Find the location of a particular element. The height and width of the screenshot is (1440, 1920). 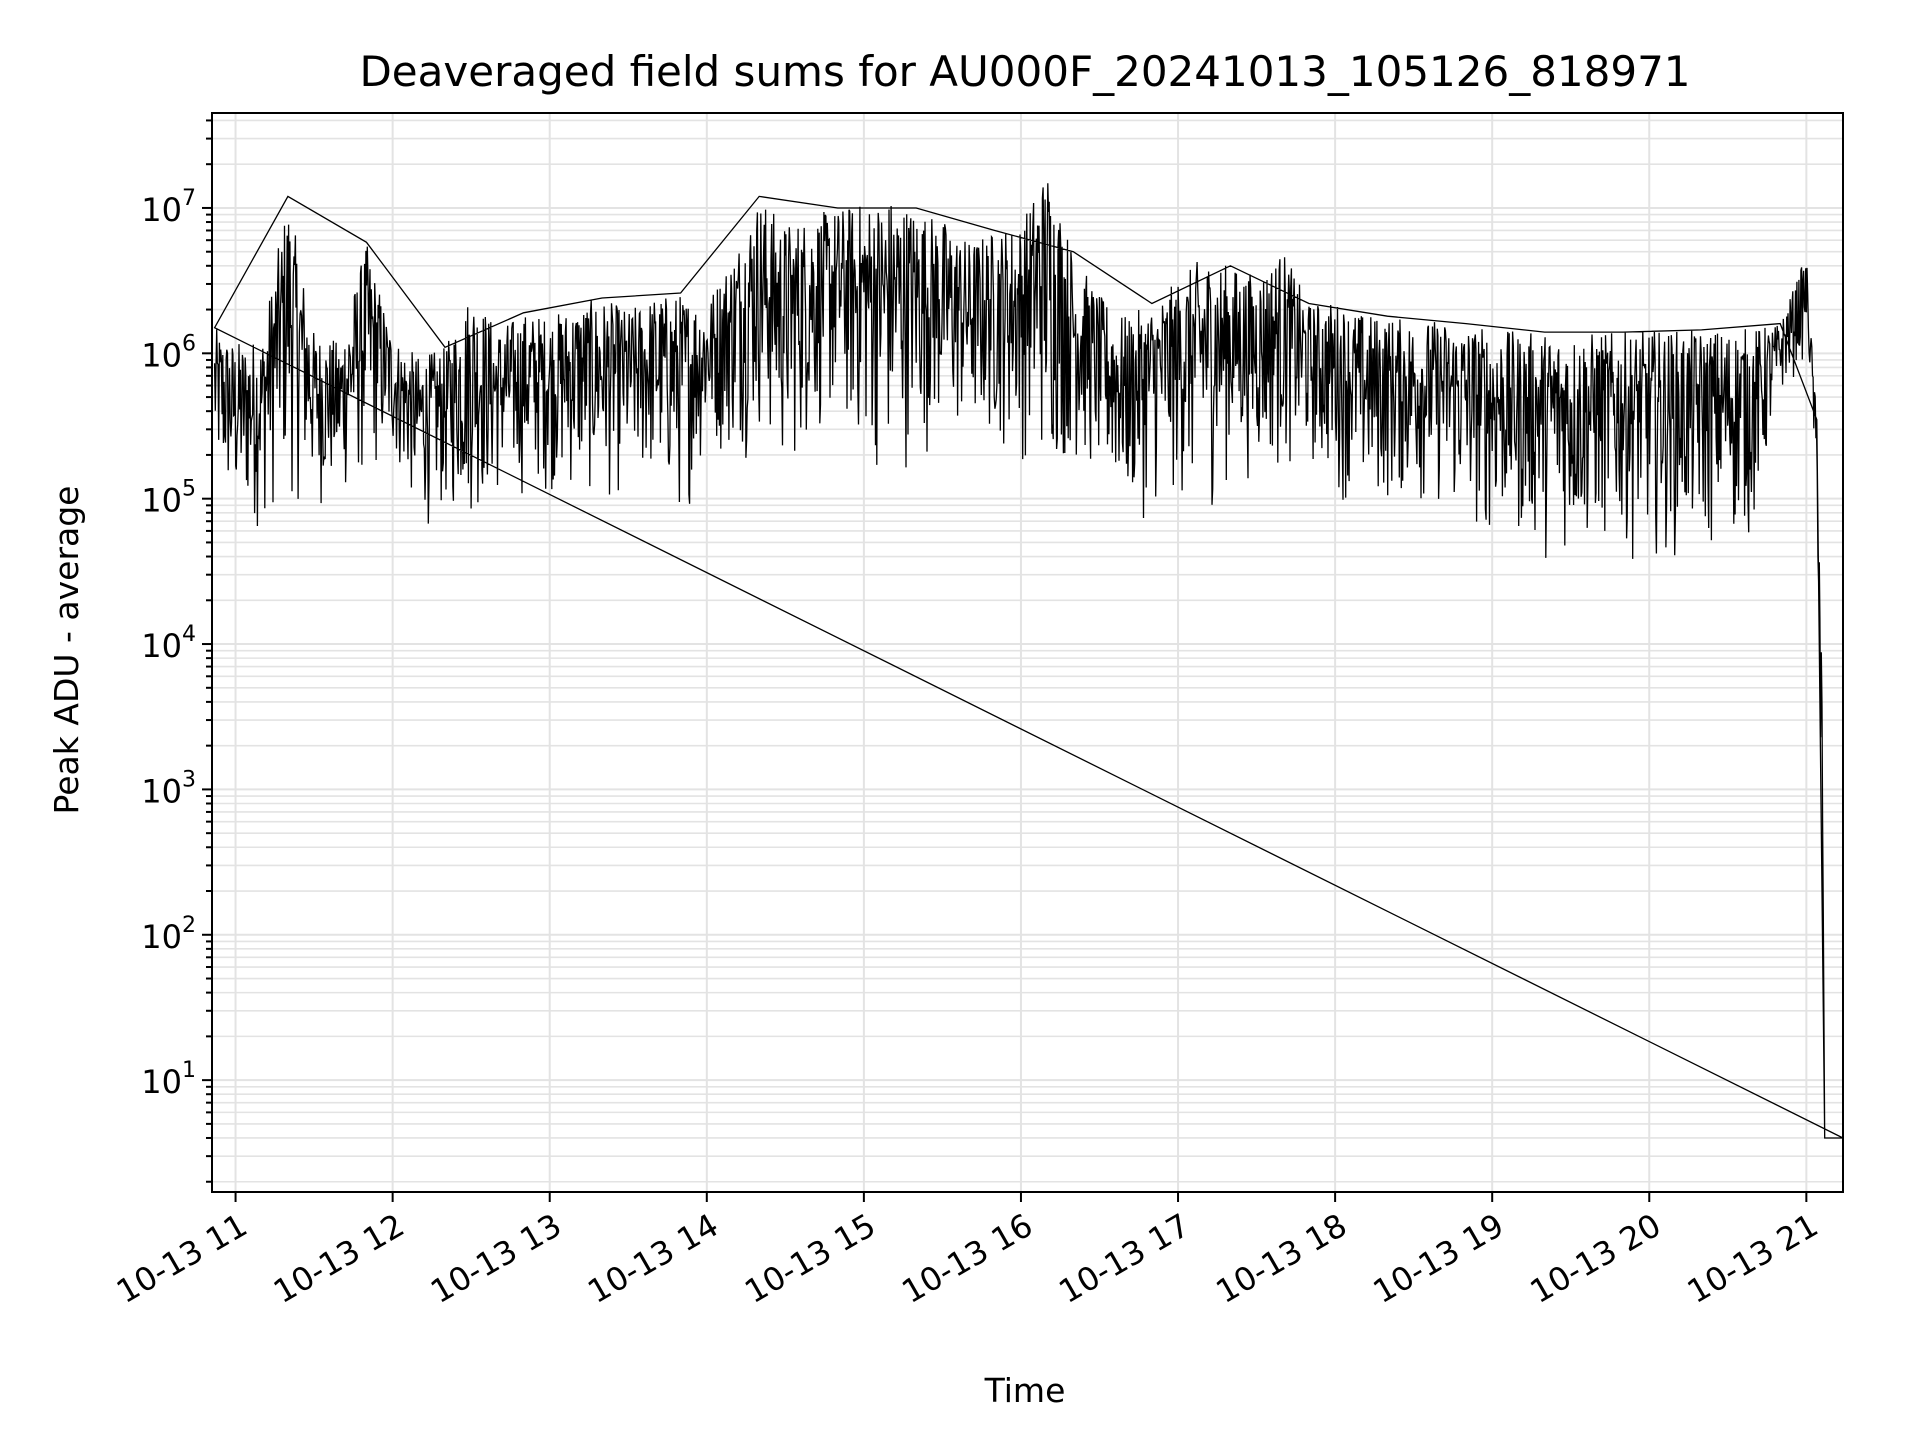

y-tick-label: 10³ is located at coordinates (168, 788).